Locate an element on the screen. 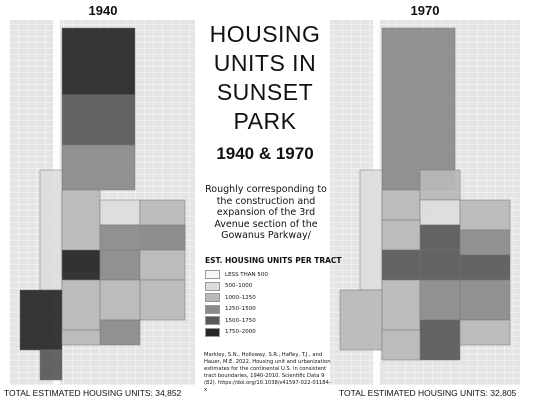 This screenshot has width=534, height=412. legend-label: 1750–2000 is located at coordinates (240, 332).